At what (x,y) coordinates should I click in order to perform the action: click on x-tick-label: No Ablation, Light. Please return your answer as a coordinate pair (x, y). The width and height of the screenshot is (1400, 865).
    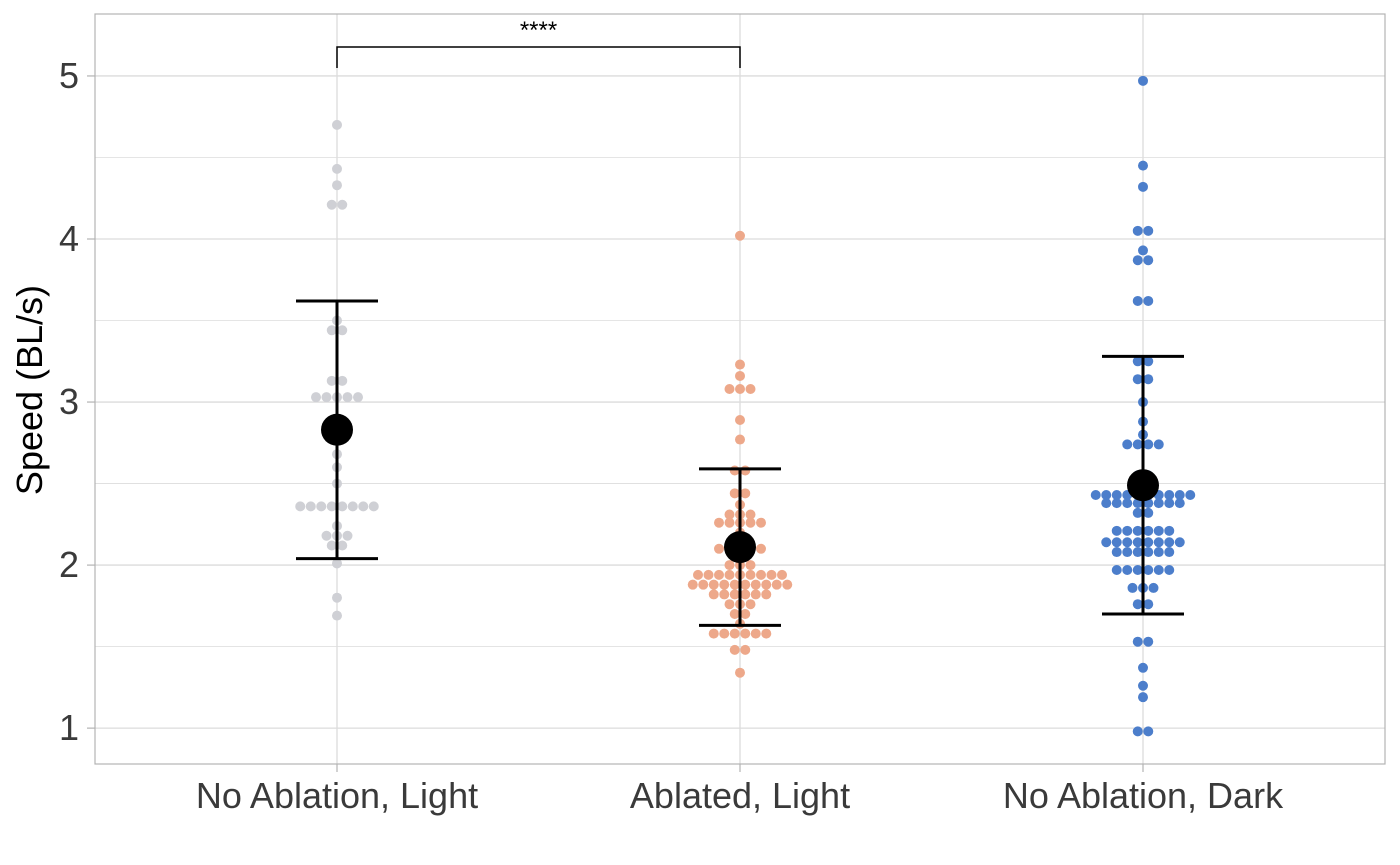
    Looking at the image, I should click on (337, 795).